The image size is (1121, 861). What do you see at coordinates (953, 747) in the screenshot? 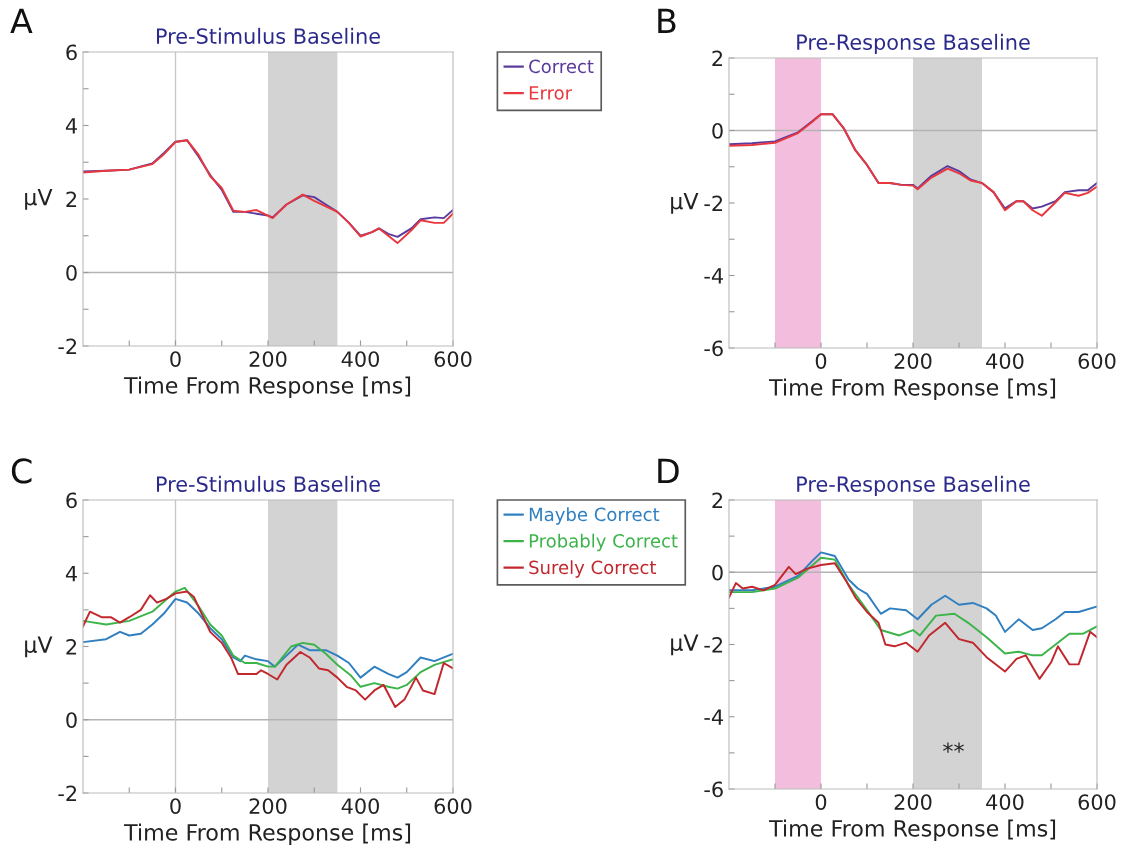
I see `annotation: **` at bounding box center [953, 747].